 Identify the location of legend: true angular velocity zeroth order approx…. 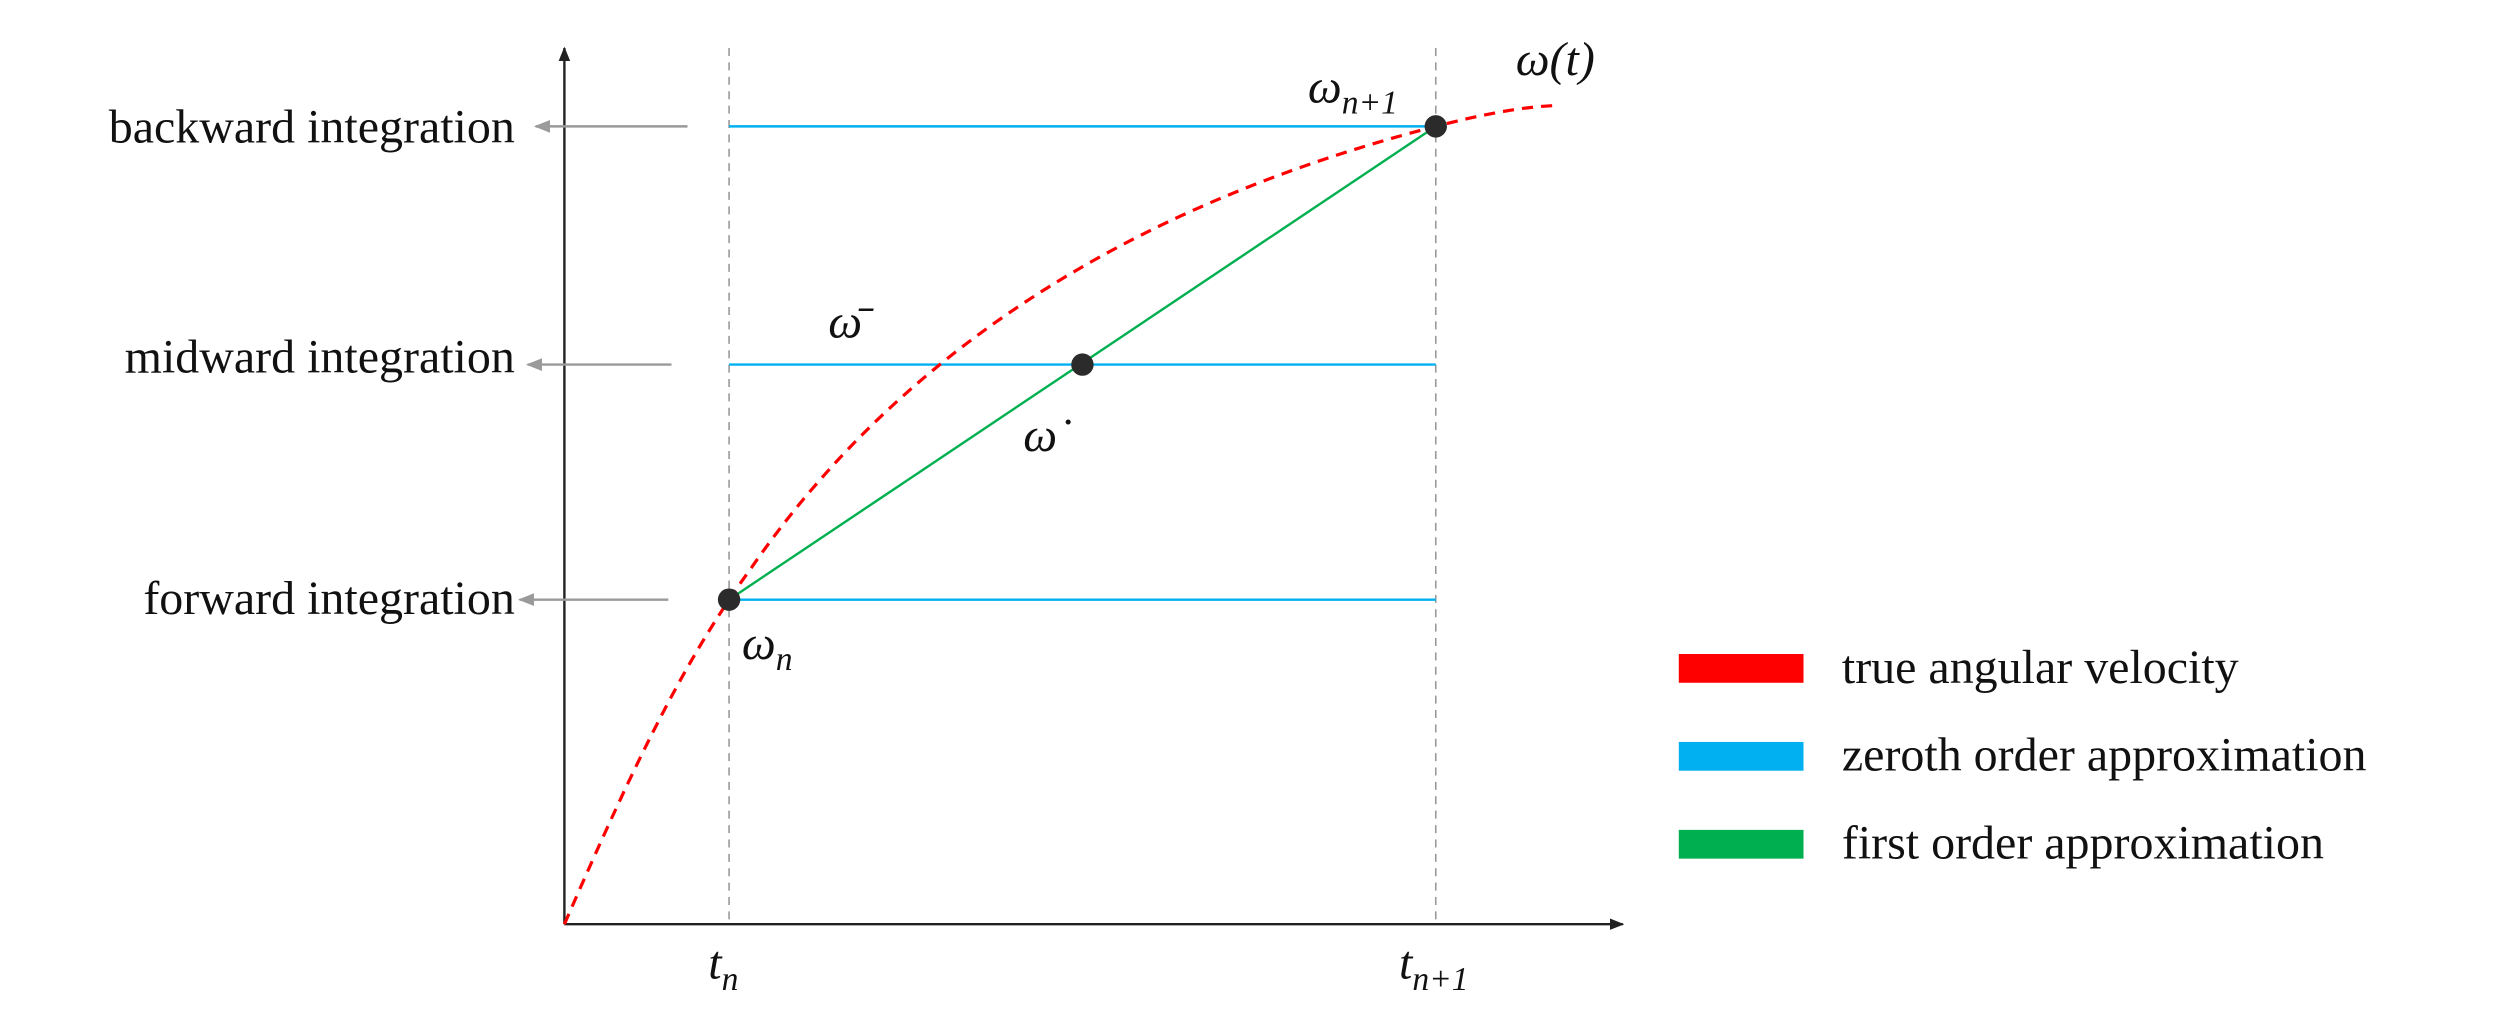
(2022, 755).